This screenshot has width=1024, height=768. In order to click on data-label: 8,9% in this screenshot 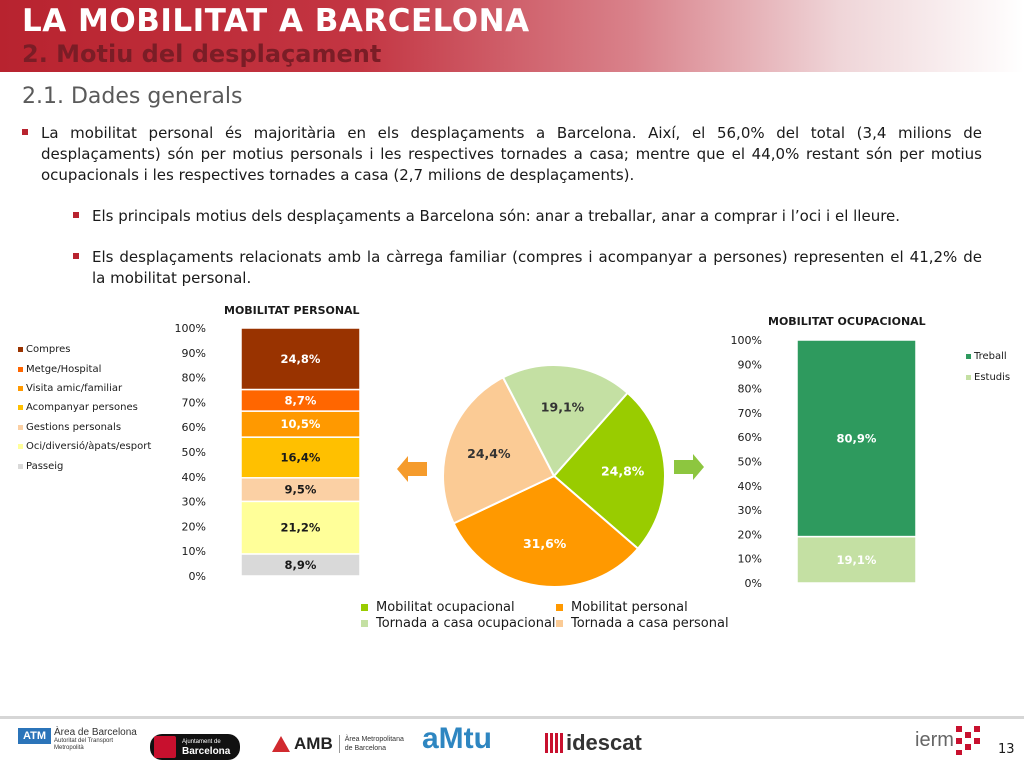, I will do `click(301, 565)`.